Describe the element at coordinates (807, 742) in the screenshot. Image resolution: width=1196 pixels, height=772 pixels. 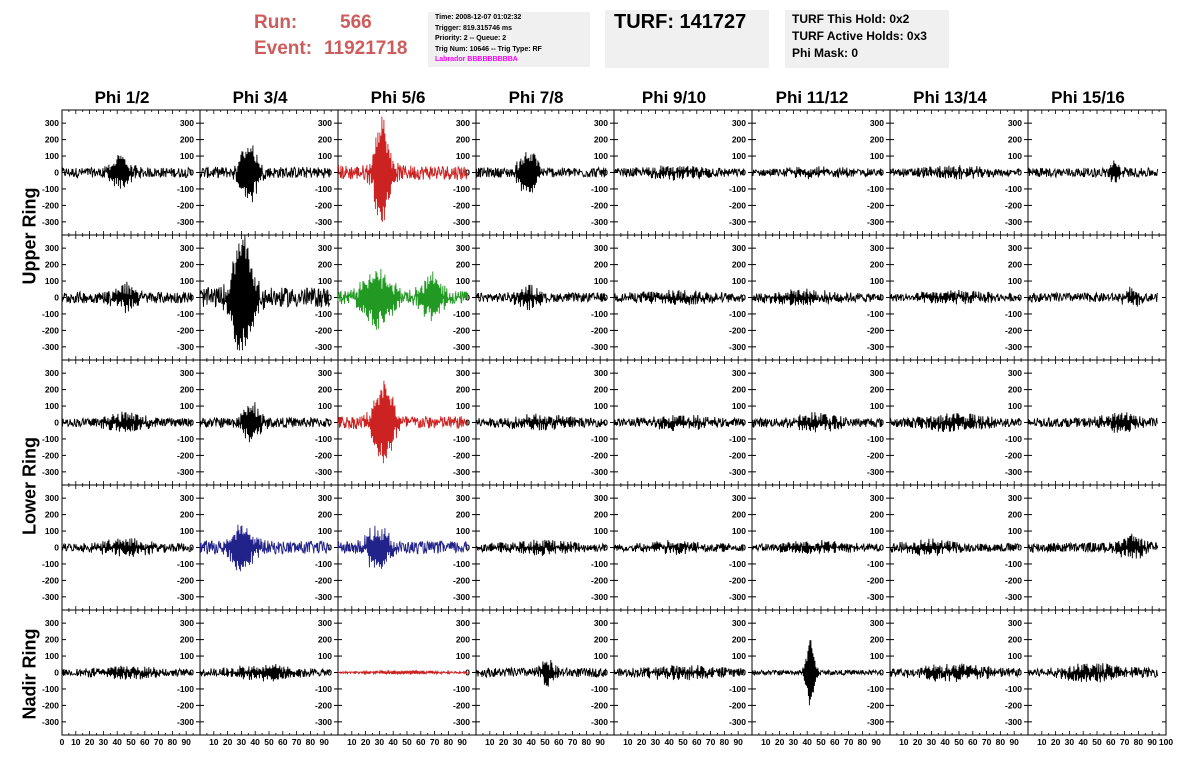
I see `x-tick-label: 40` at that location.